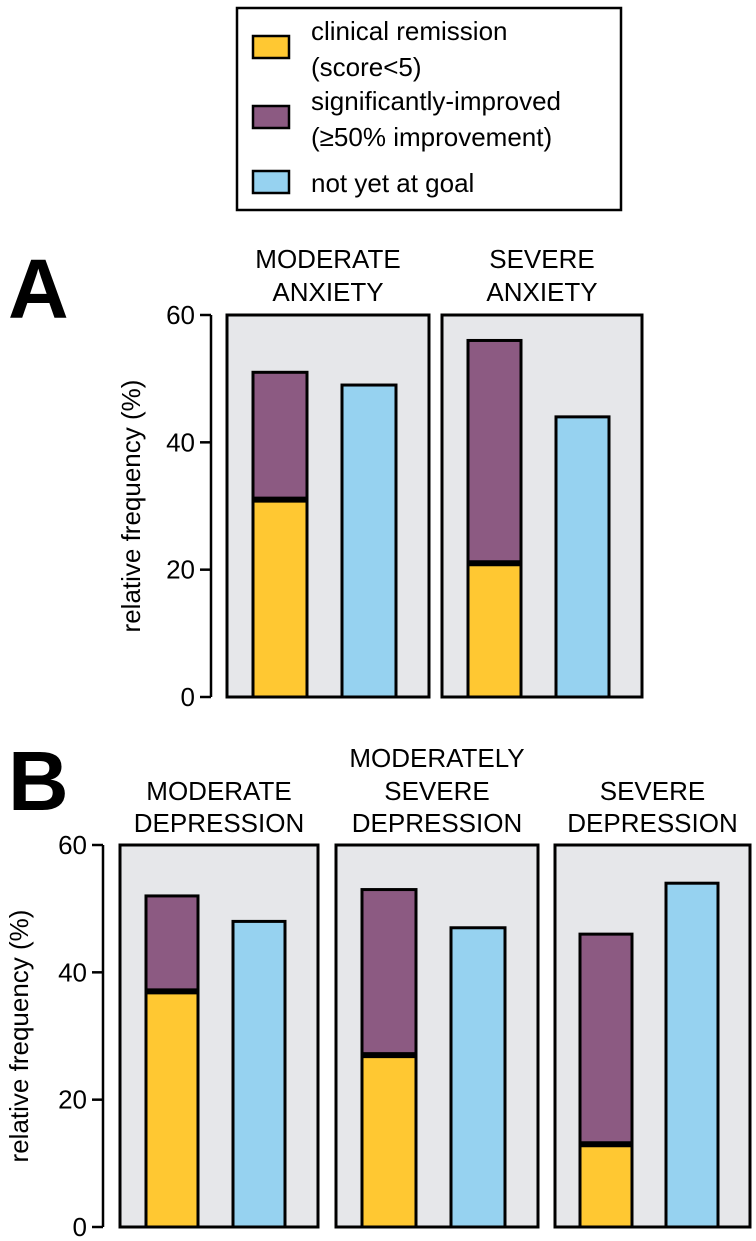 This screenshot has height=1241, width=756. I want to click on legend-remission-label: (score<5), so click(366, 67).